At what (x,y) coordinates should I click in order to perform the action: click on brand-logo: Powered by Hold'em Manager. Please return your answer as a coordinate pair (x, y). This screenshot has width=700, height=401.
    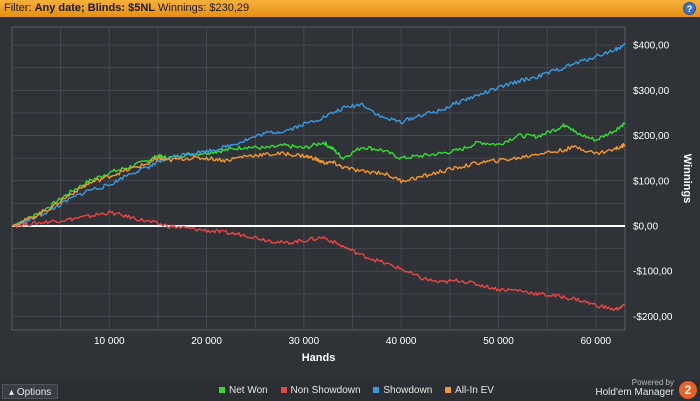
    Looking at the image, I should click on (634, 388).